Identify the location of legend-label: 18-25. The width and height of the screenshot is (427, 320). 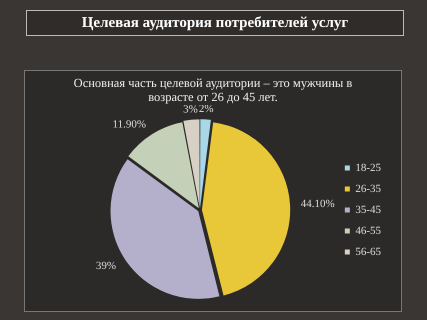
(368, 168).